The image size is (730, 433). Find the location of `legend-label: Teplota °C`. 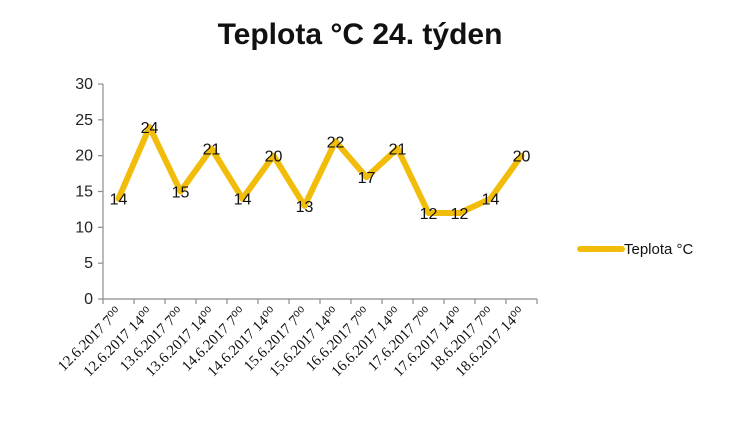

legend-label: Teplota °C is located at coordinates (659, 249).